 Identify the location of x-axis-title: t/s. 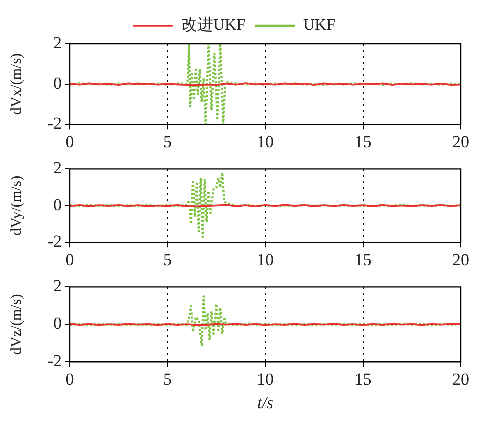
(265, 402).